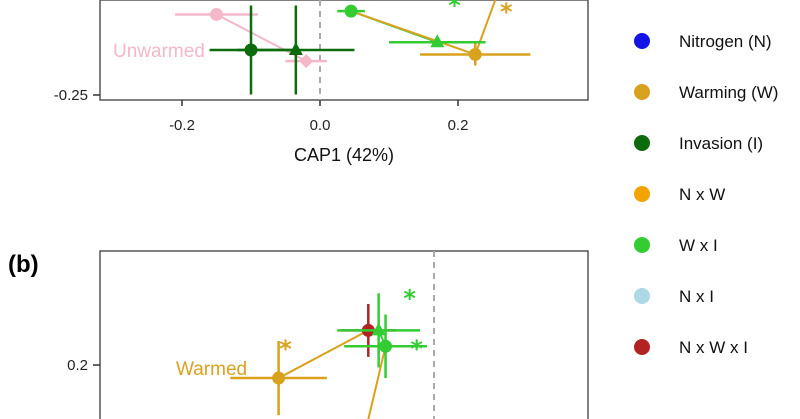 The height and width of the screenshot is (419, 800). What do you see at coordinates (77, 365) in the screenshot?
I see `panel-b-ytick-label: 0.2` at bounding box center [77, 365].